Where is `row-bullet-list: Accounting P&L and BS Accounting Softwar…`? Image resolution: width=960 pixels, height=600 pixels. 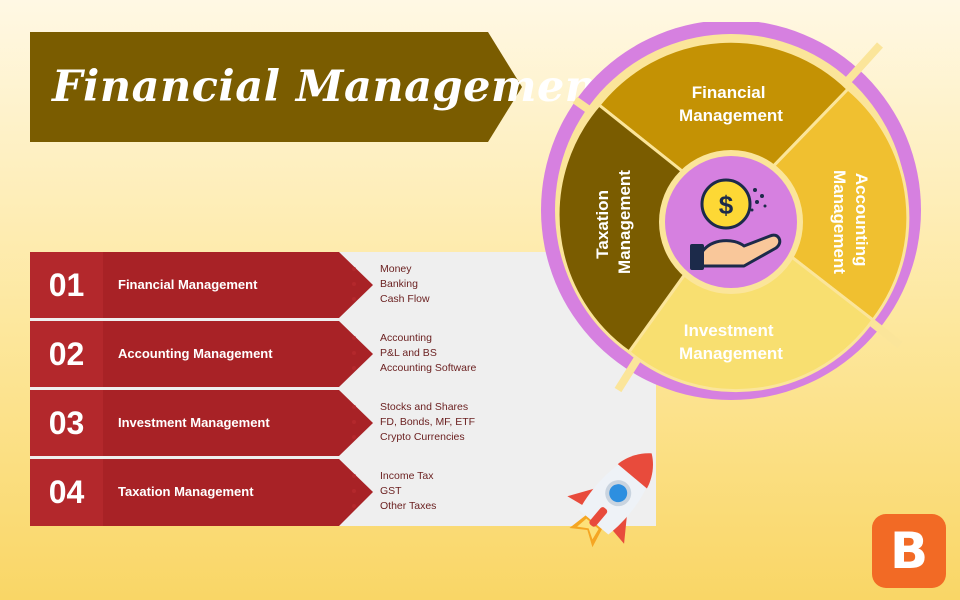 row-bullet-list: Accounting P&L and BS Accounting Softwar… is located at coordinates (414, 353).